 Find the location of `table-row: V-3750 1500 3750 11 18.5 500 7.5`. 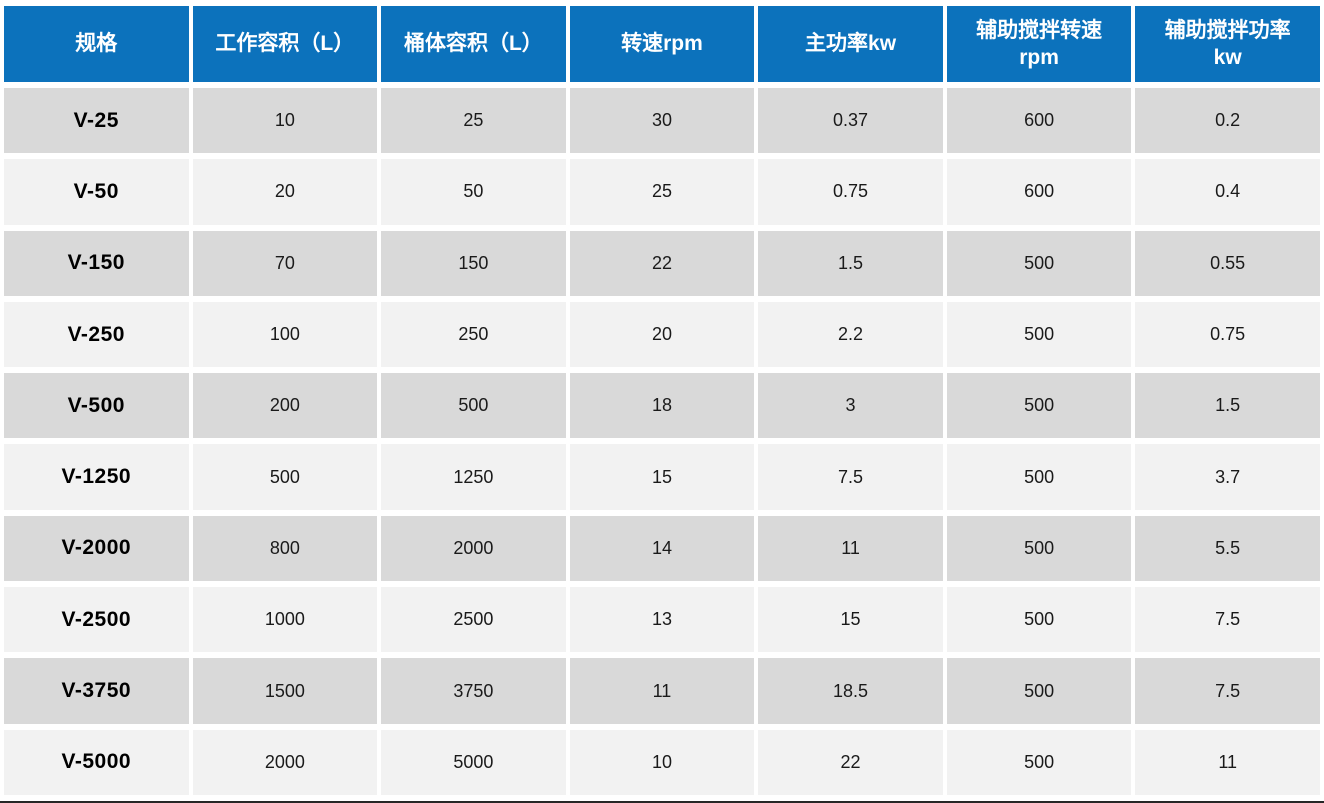

table-row: V-3750 1500 3750 11 18.5 500 7.5 is located at coordinates (662, 691).